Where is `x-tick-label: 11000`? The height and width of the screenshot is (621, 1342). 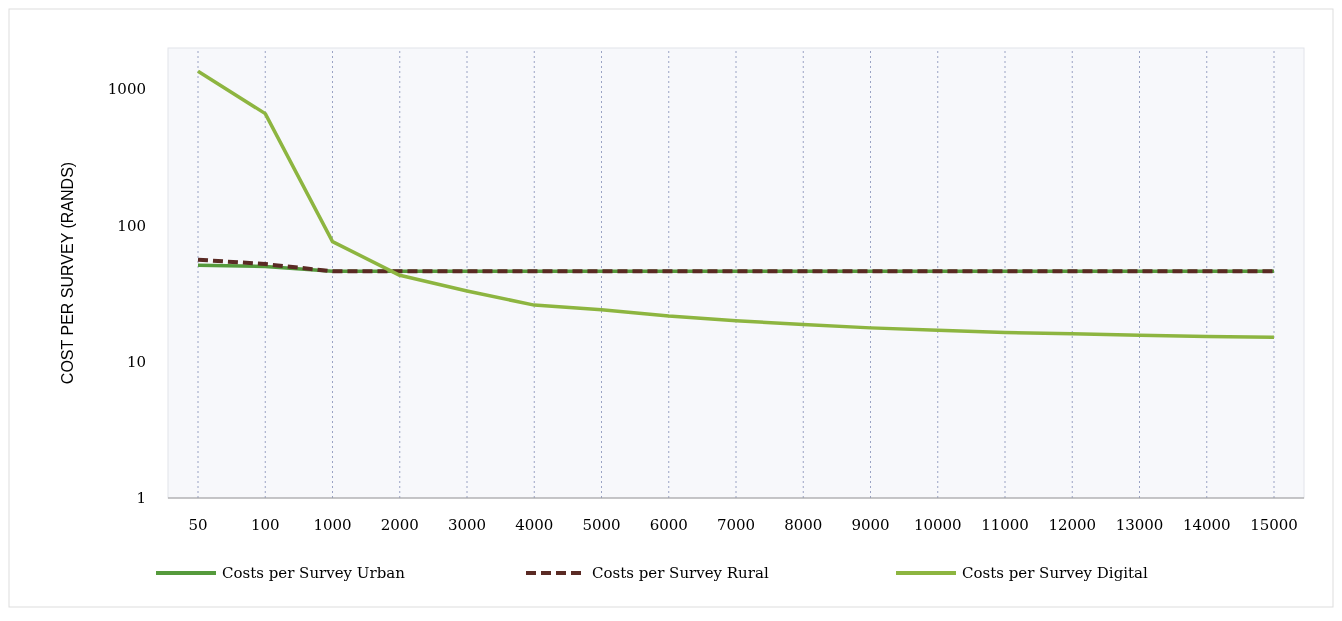
x-tick-label: 11000 is located at coordinates (1005, 525).